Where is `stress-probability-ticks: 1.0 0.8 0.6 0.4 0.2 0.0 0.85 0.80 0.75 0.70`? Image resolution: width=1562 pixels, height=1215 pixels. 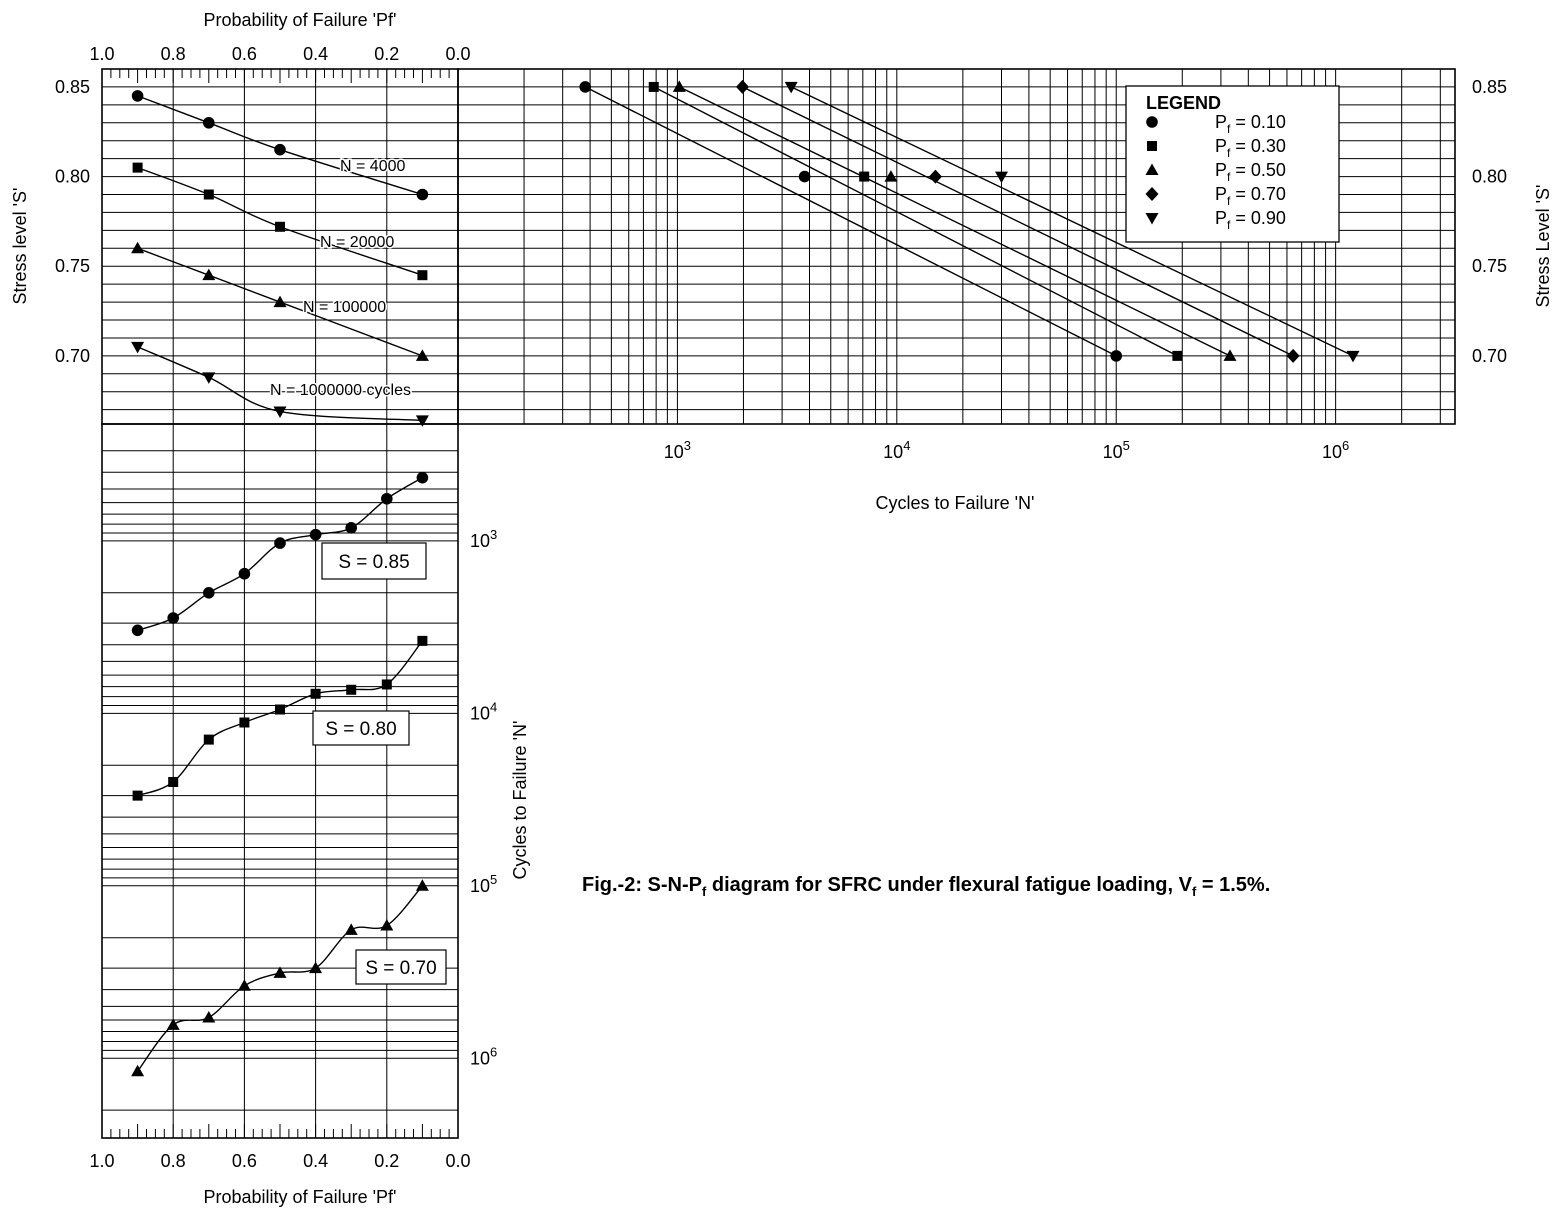
stress-probability-ticks: 1.0 0.8 0.6 0.4 0.2 0.0 0.85 0.80 0.75 0.70 is located at coordinates (263, 205).